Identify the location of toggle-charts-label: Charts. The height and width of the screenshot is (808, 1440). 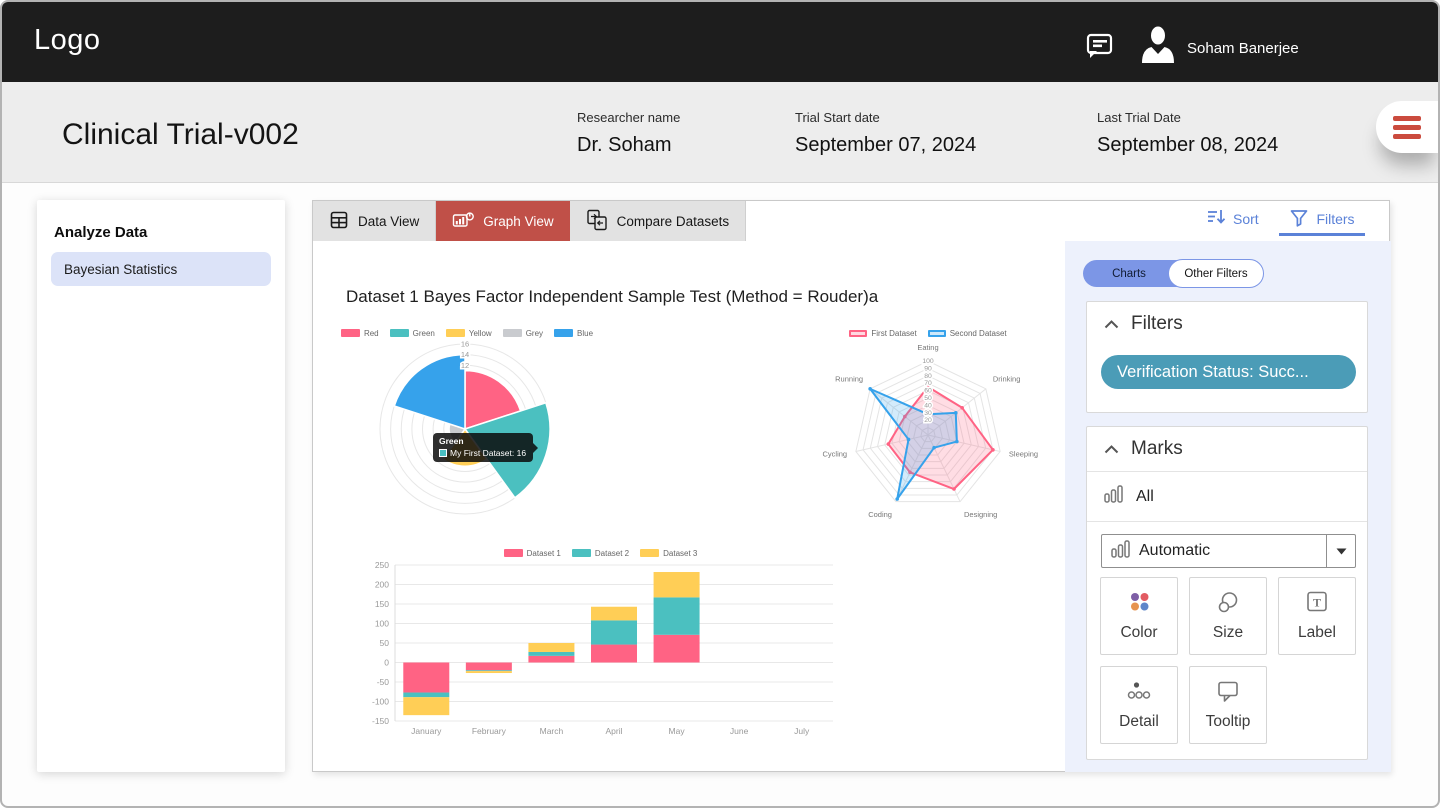
(1129, 273).